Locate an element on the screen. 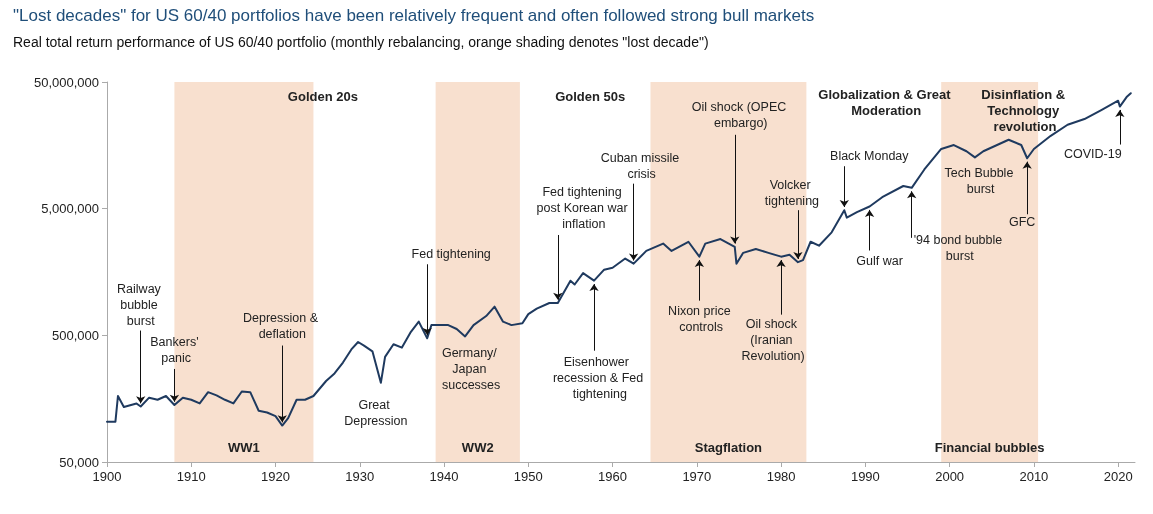  annotation: Tech Bubble burst is located at coordinates (980, 181).